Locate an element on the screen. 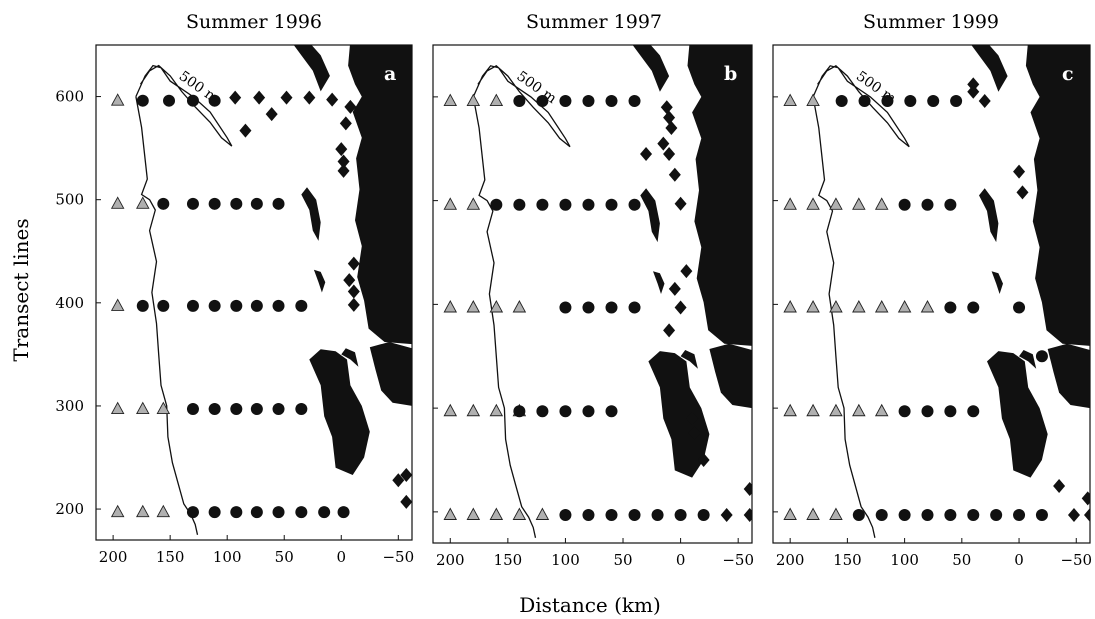 Image resolution: width=1095 pixels, height=619 pixels. x-tick-label: 0 is located at coordinates (681, 560).